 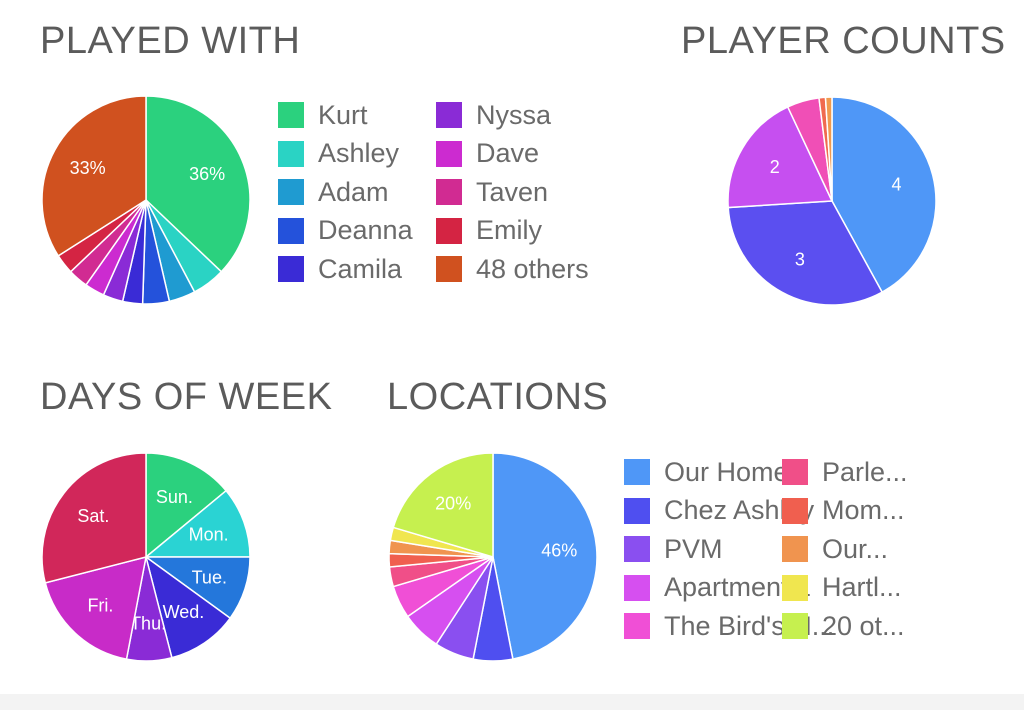 I want to click on locations-legend-label: Our Home, so click(x=726, y=471).